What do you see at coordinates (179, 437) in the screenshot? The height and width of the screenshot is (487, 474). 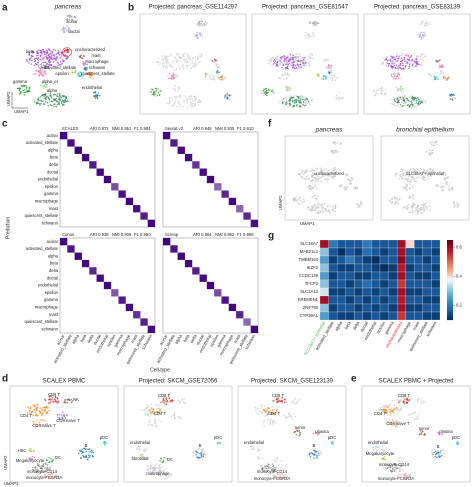 I see `umap-panel` at bounding box center [179, 437].